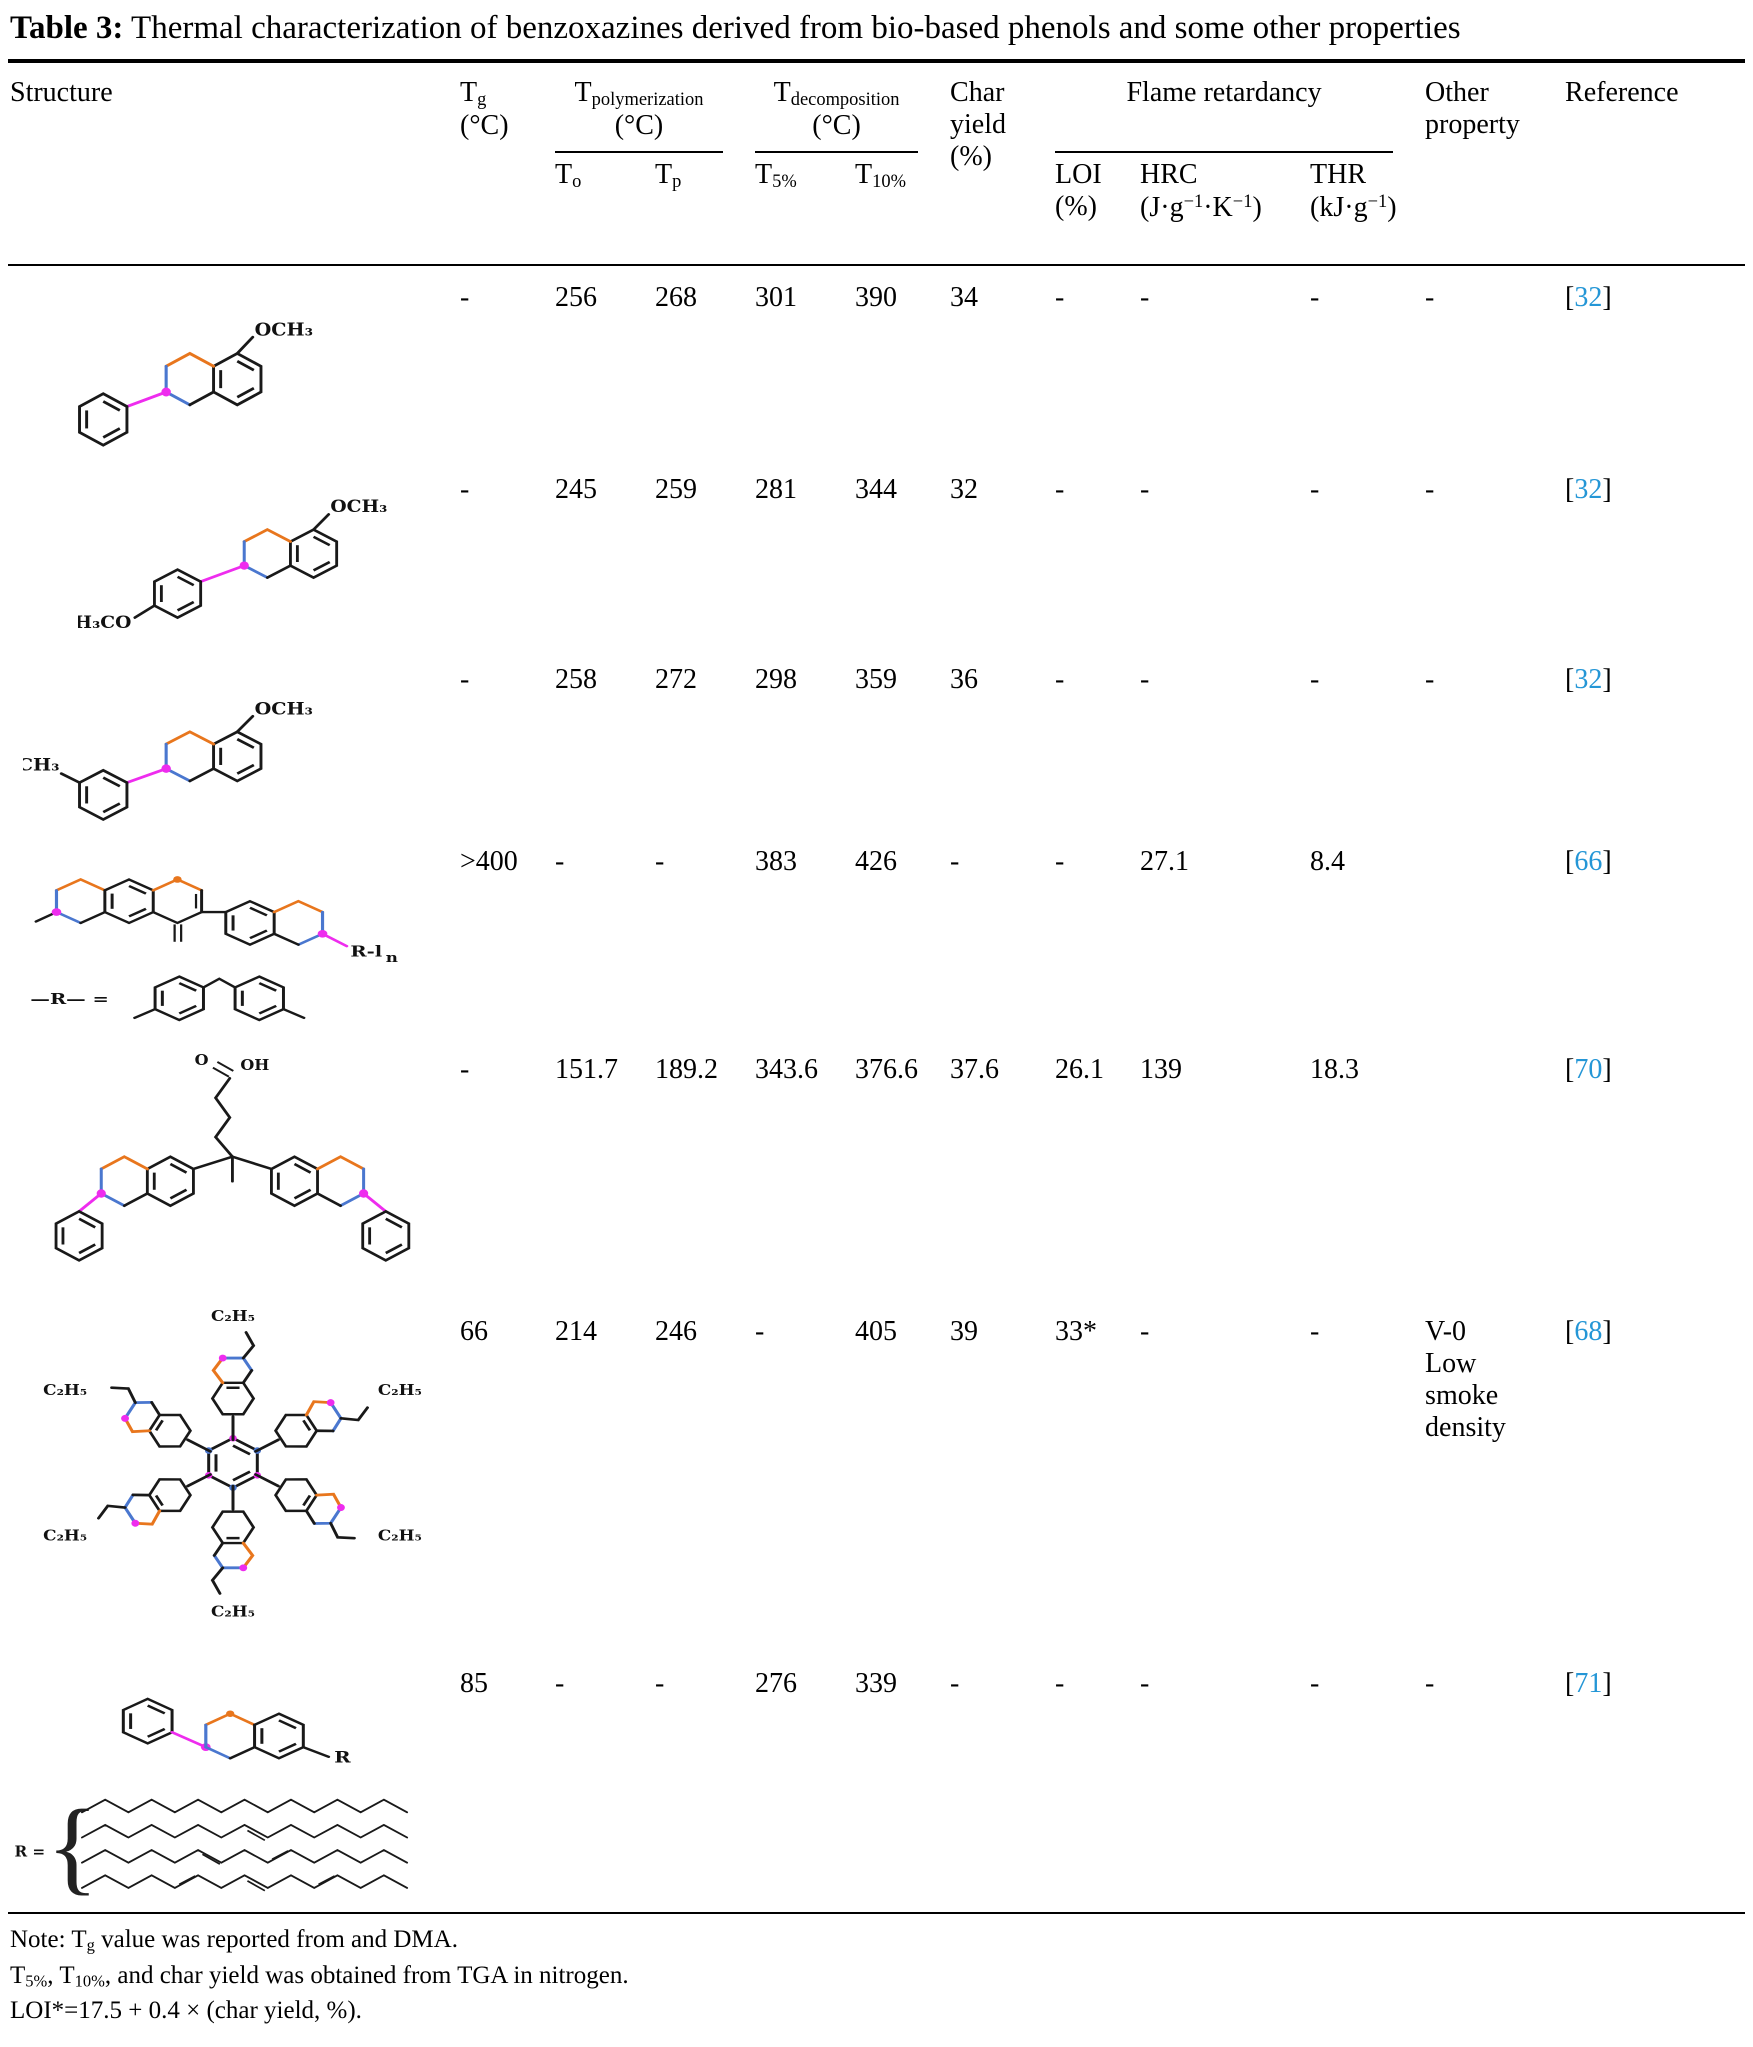 The height and width of the screenshot is (2047, 1753). What do you see at coordinates (69, 999) in the screenshot?
I see `r-definition-label: —R— =` at bounding box center [69, 999].